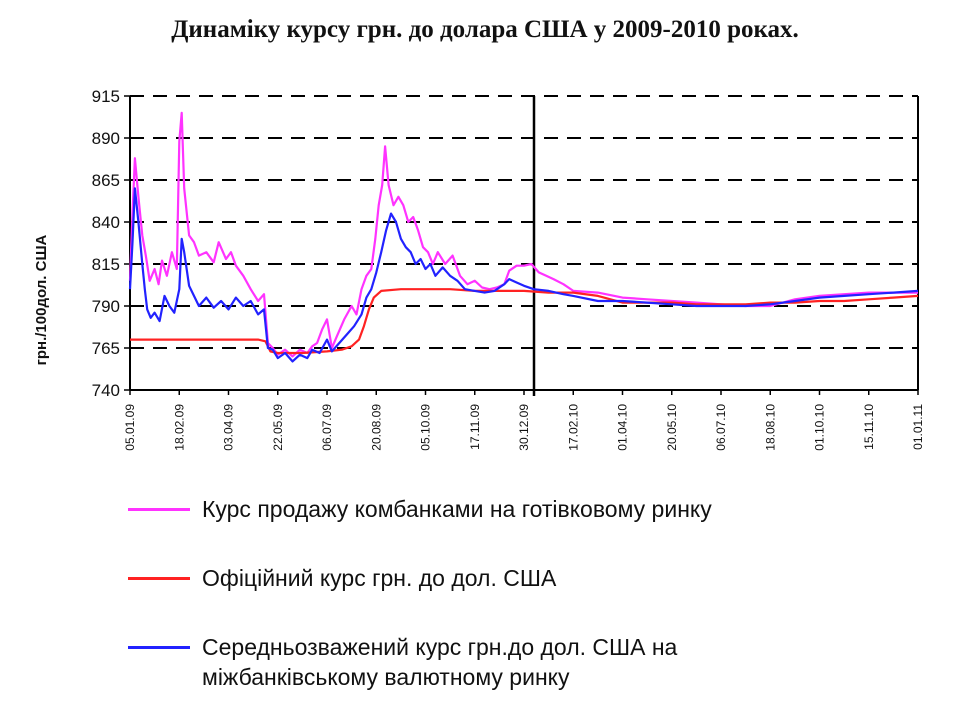 This screenshot has width=960, height=720. I want to click on y-tick-label: 790, so click(106, 306).